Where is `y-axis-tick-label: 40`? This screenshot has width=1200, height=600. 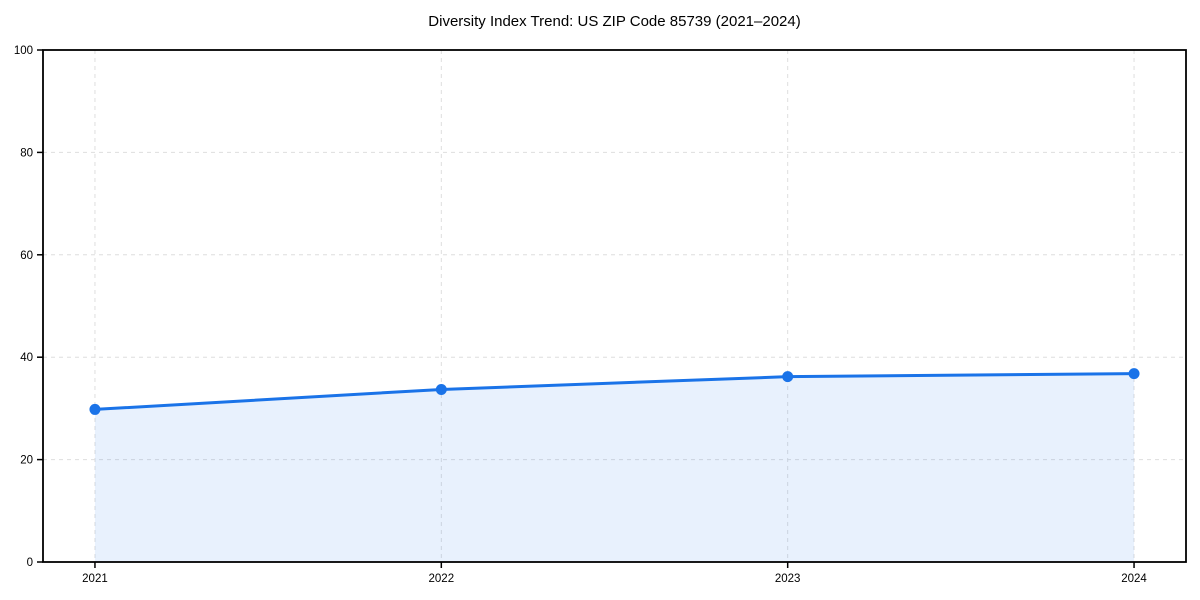
y-axis-tick-label: 40 is located at coordinates (26, 358).